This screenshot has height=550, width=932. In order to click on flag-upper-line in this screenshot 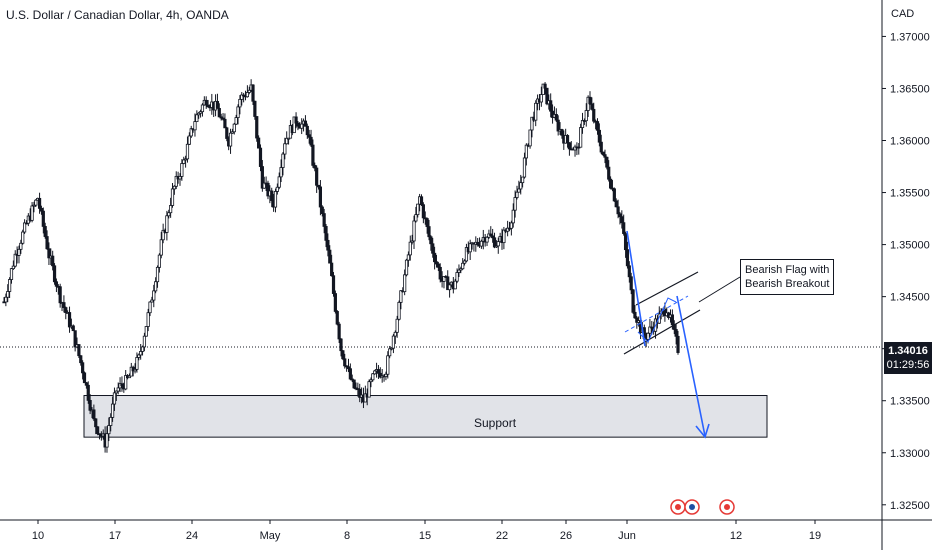, I will do `click(667, 288)`.